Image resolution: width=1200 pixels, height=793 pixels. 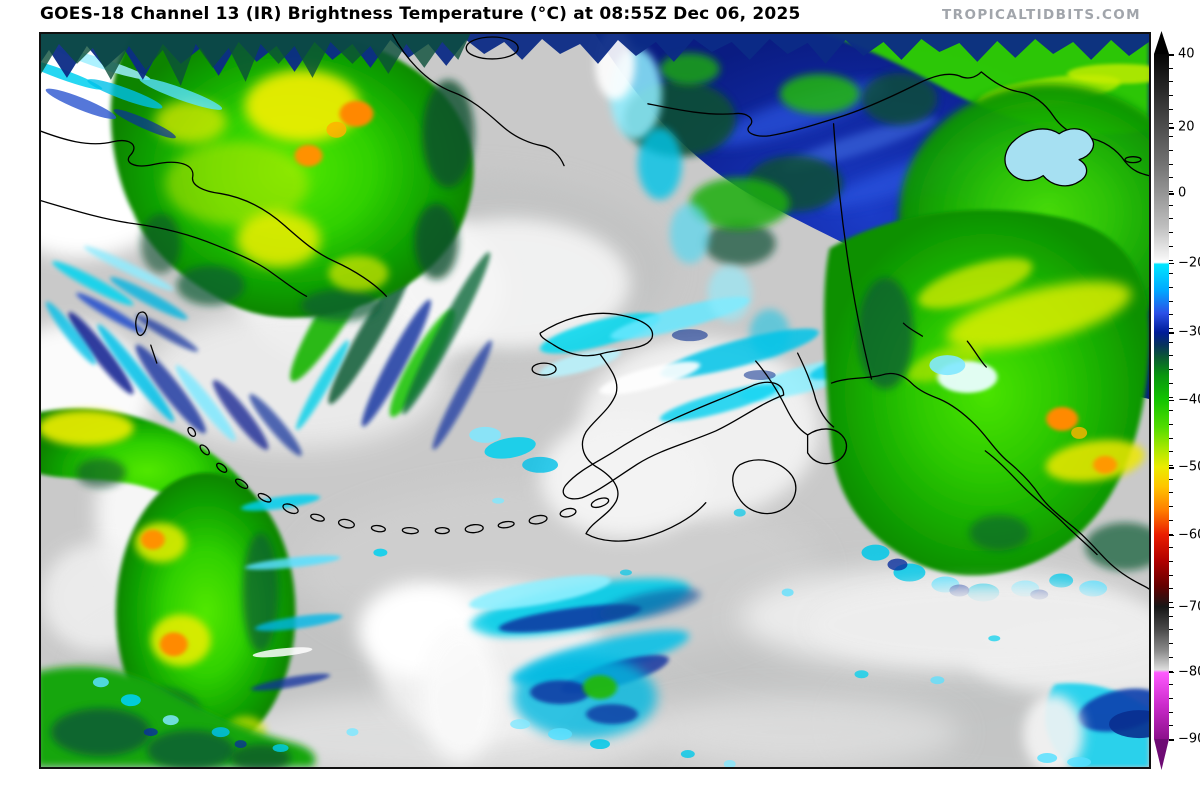 I want to click on colorbar-arrow-up, so click(x=1161, y=42).